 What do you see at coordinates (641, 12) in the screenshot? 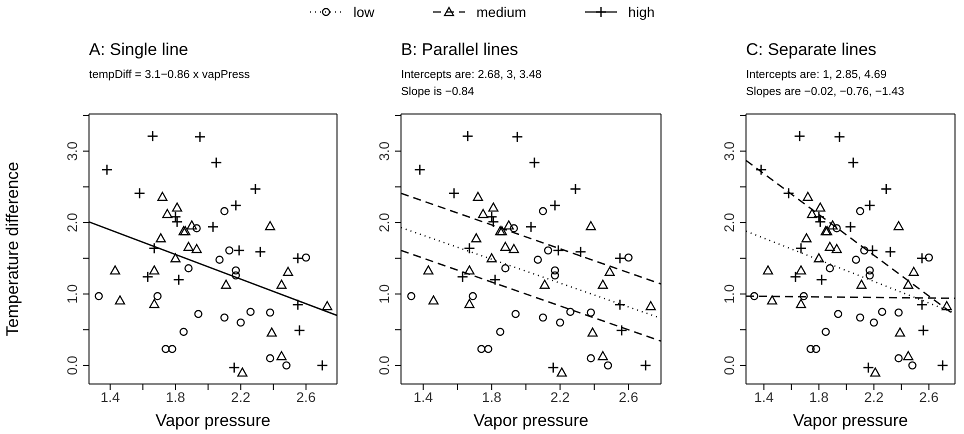
I see `legend-label: high` at bounding box center [641, 12].